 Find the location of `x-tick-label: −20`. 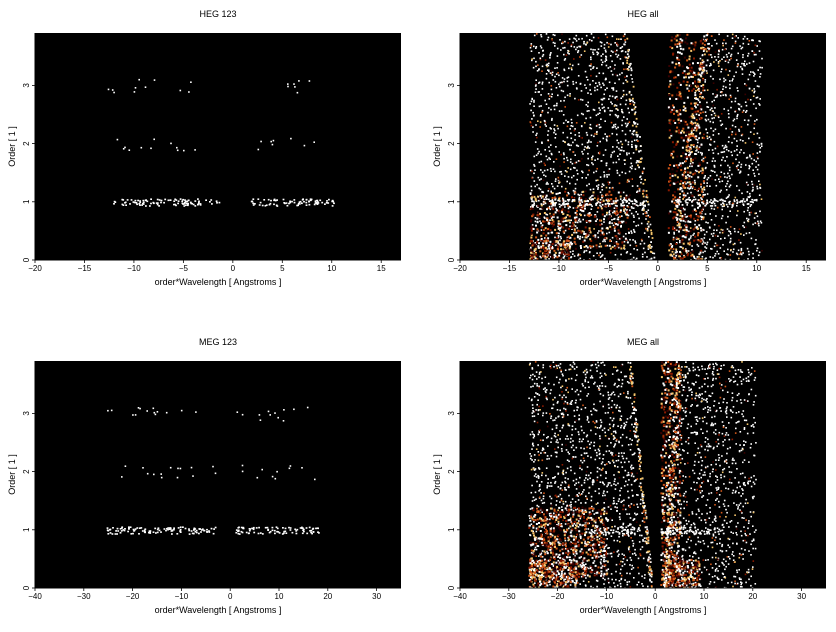

x-tick-label: −20 is located at coordinates (35, 268).